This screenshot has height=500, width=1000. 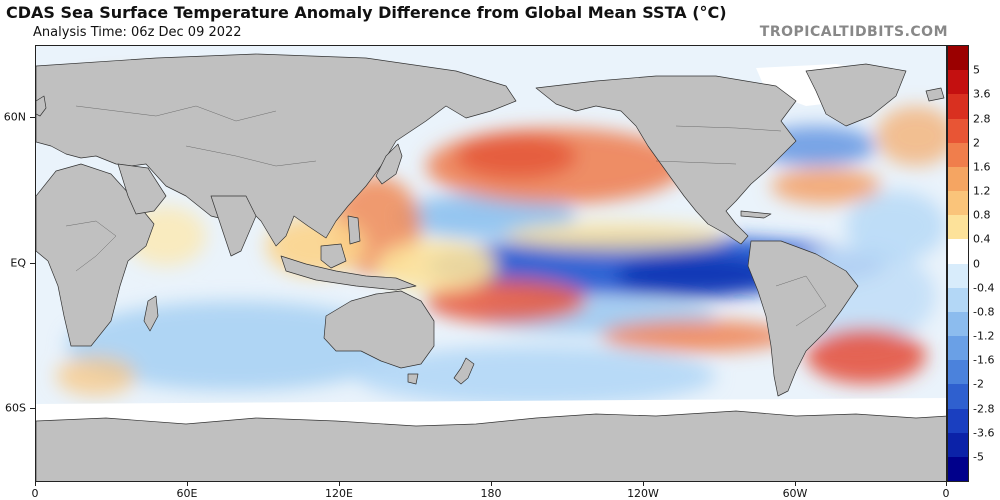 I want to click on lat-label-60s: 60S, so click(x=15, y=408).